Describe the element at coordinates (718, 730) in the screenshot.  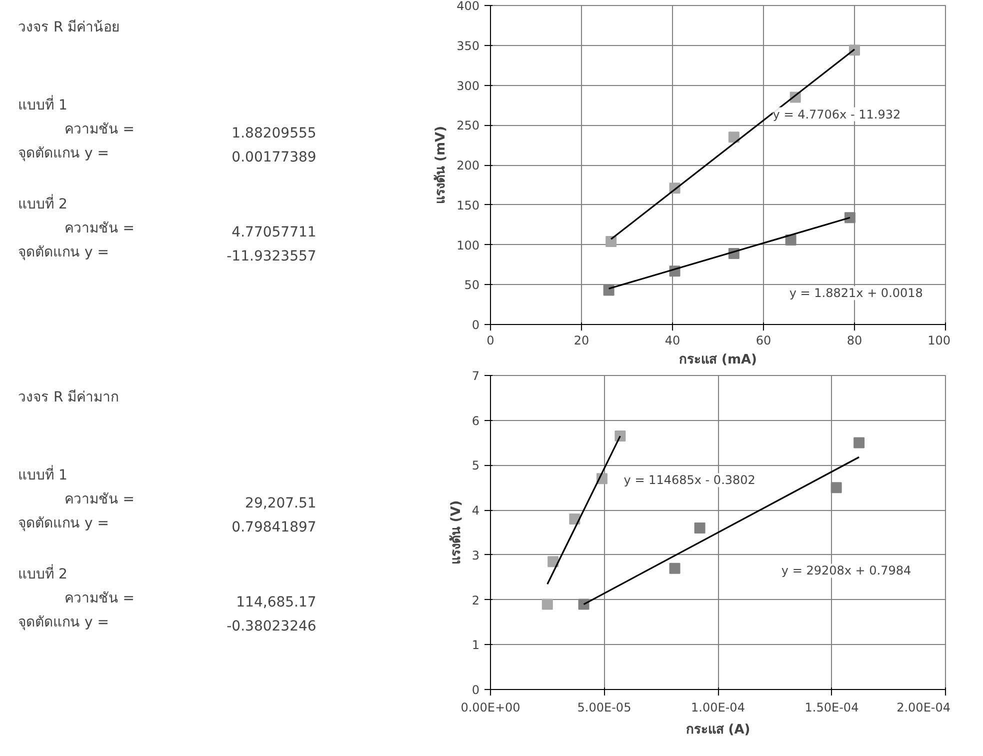
I see `x-axis-title: กระแส (A)` at that location.